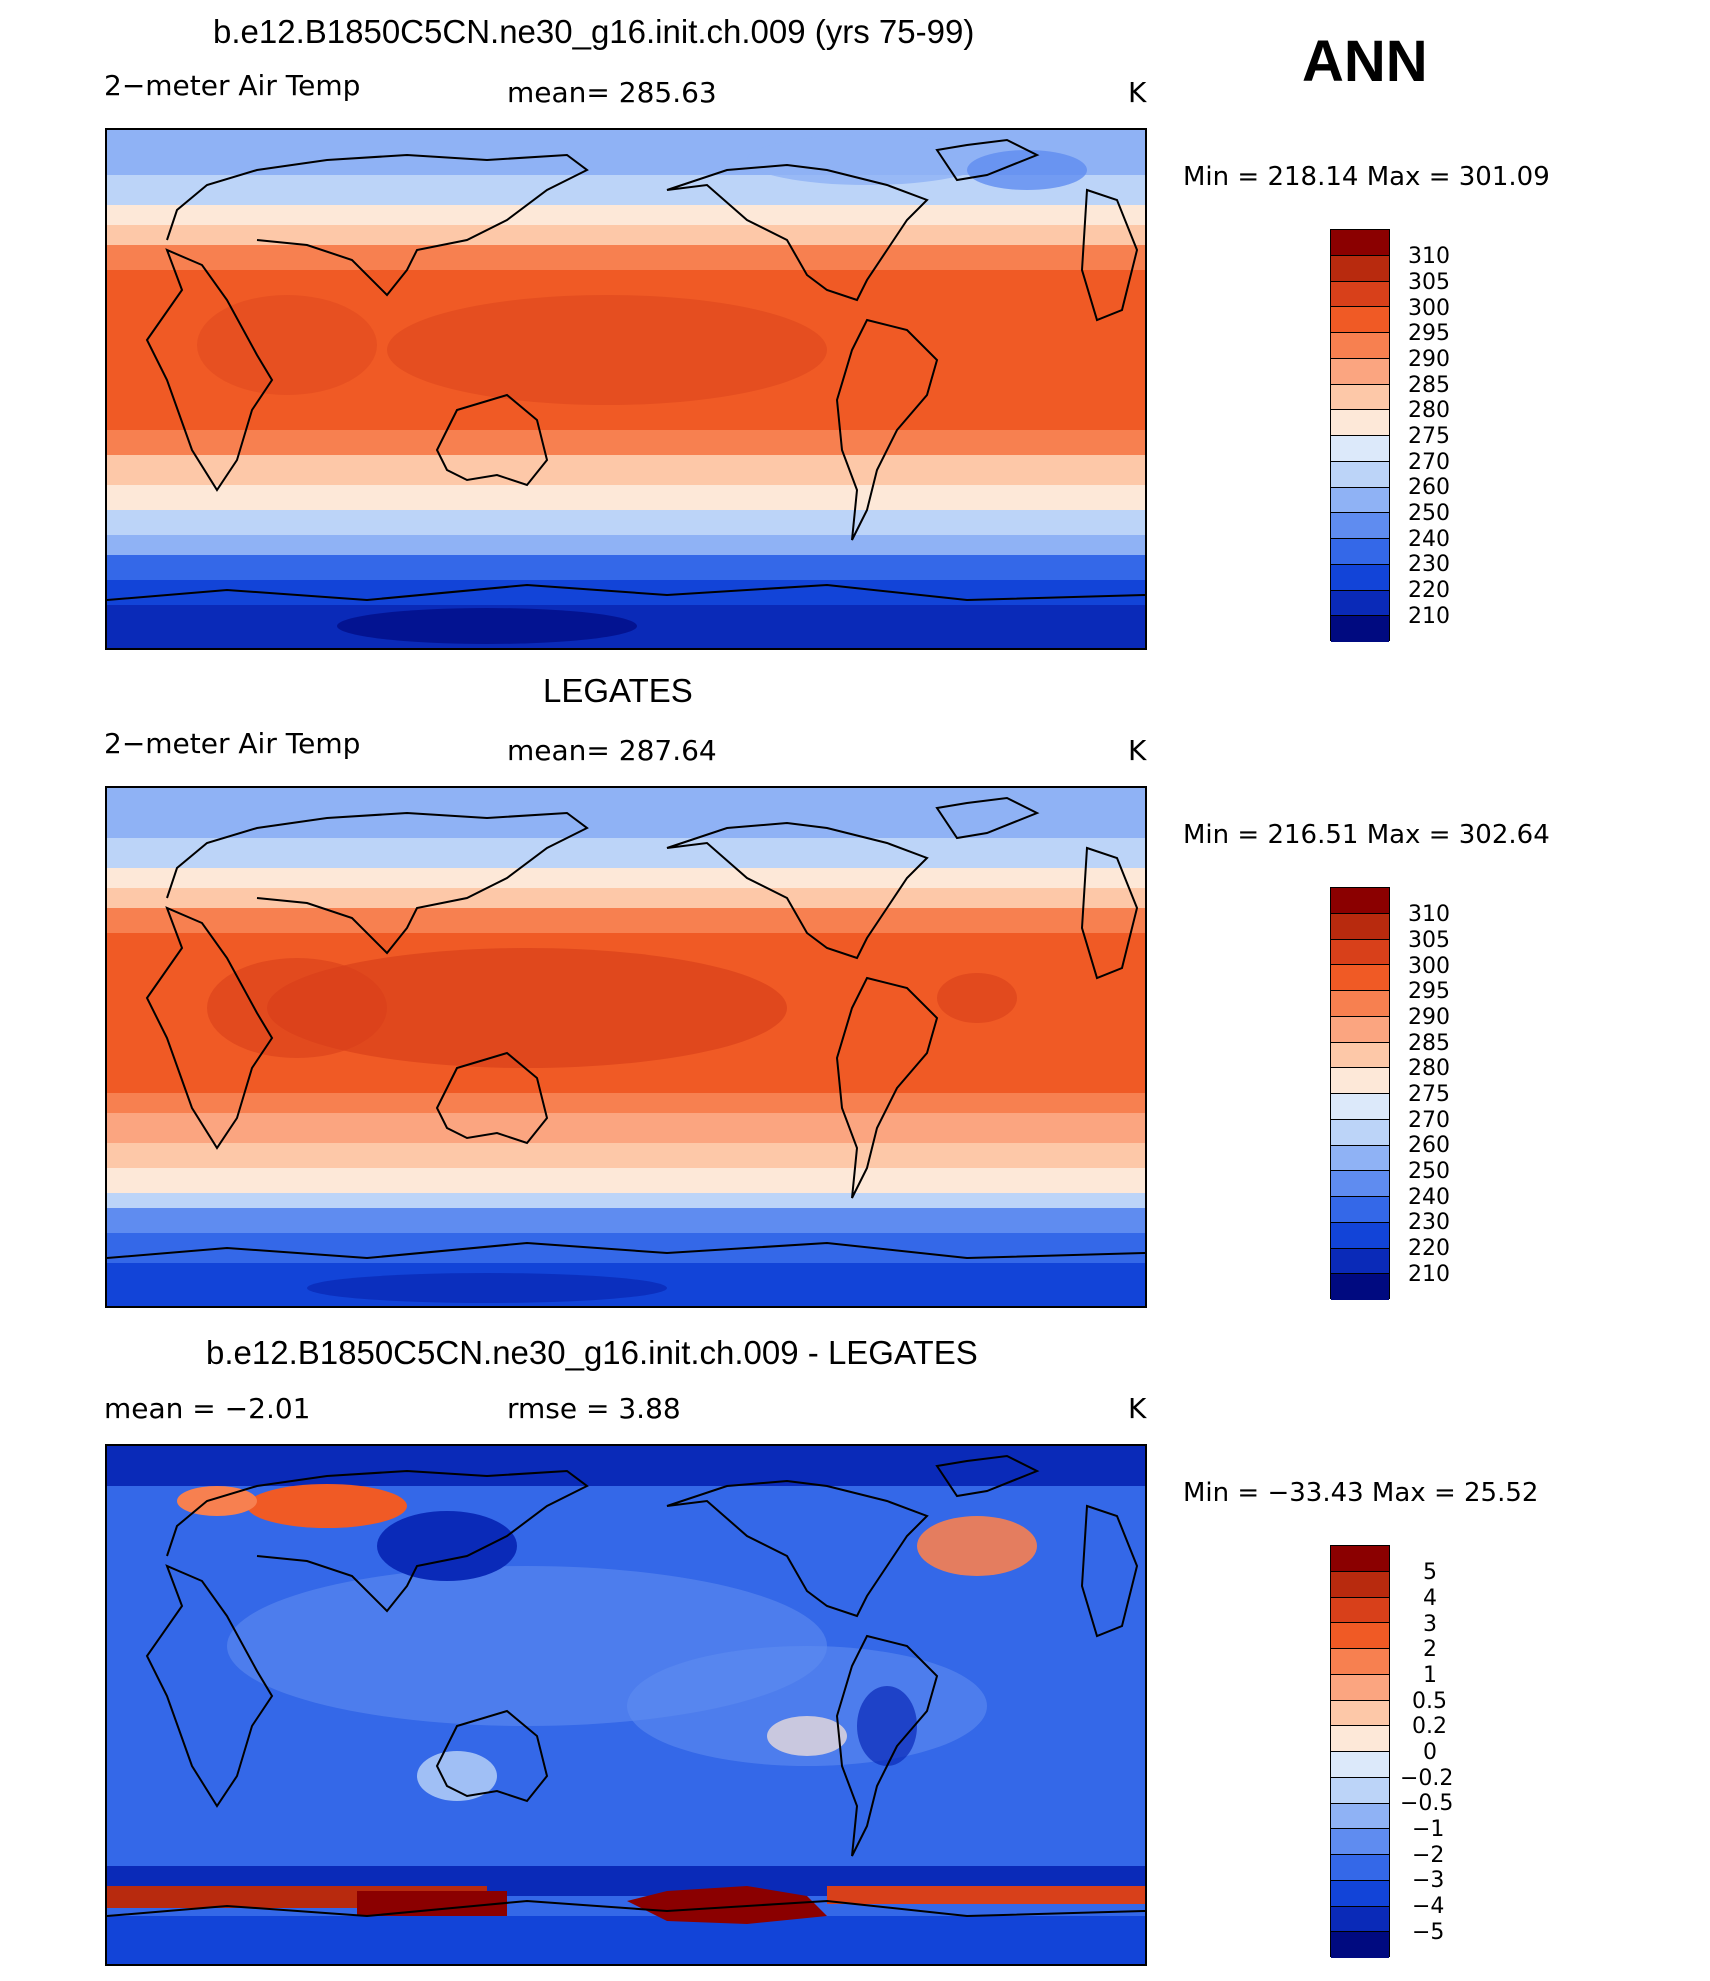 This screenshot has height=1981, width=1710. I want to click on panel1-colorbar, so click(1360, 435).